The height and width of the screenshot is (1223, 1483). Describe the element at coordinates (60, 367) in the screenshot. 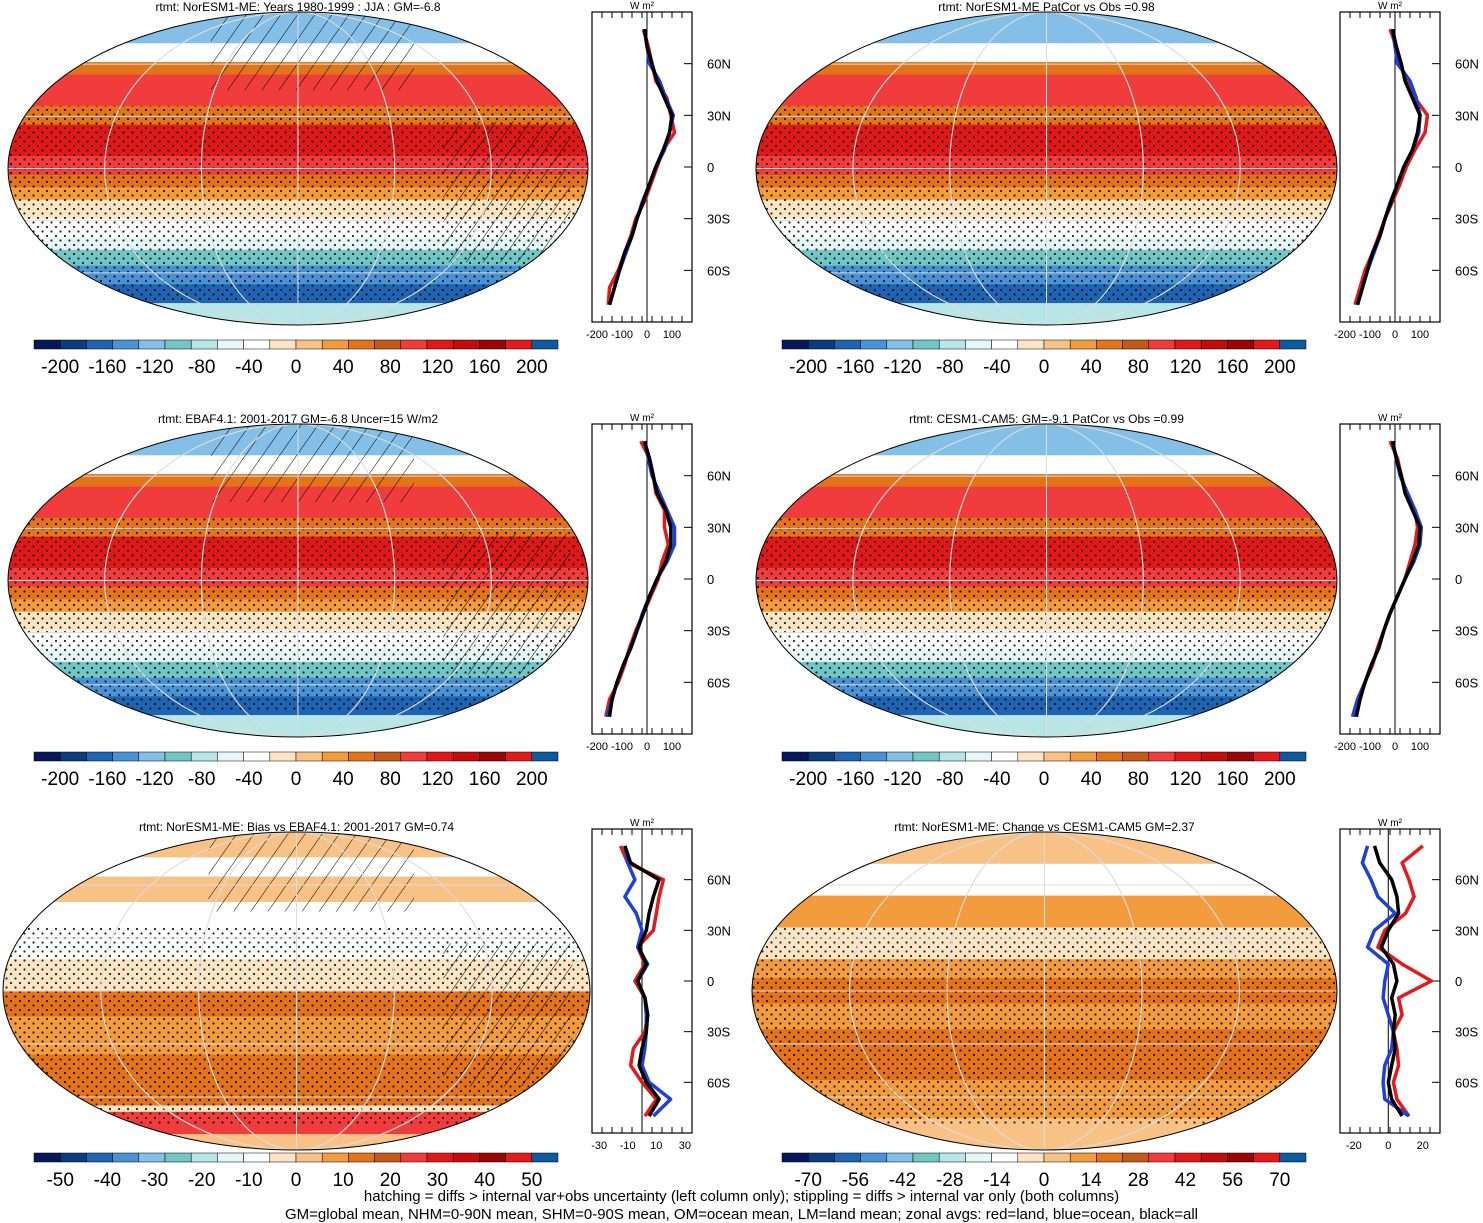

I see `colorbar-tick-label: -200` at that location.